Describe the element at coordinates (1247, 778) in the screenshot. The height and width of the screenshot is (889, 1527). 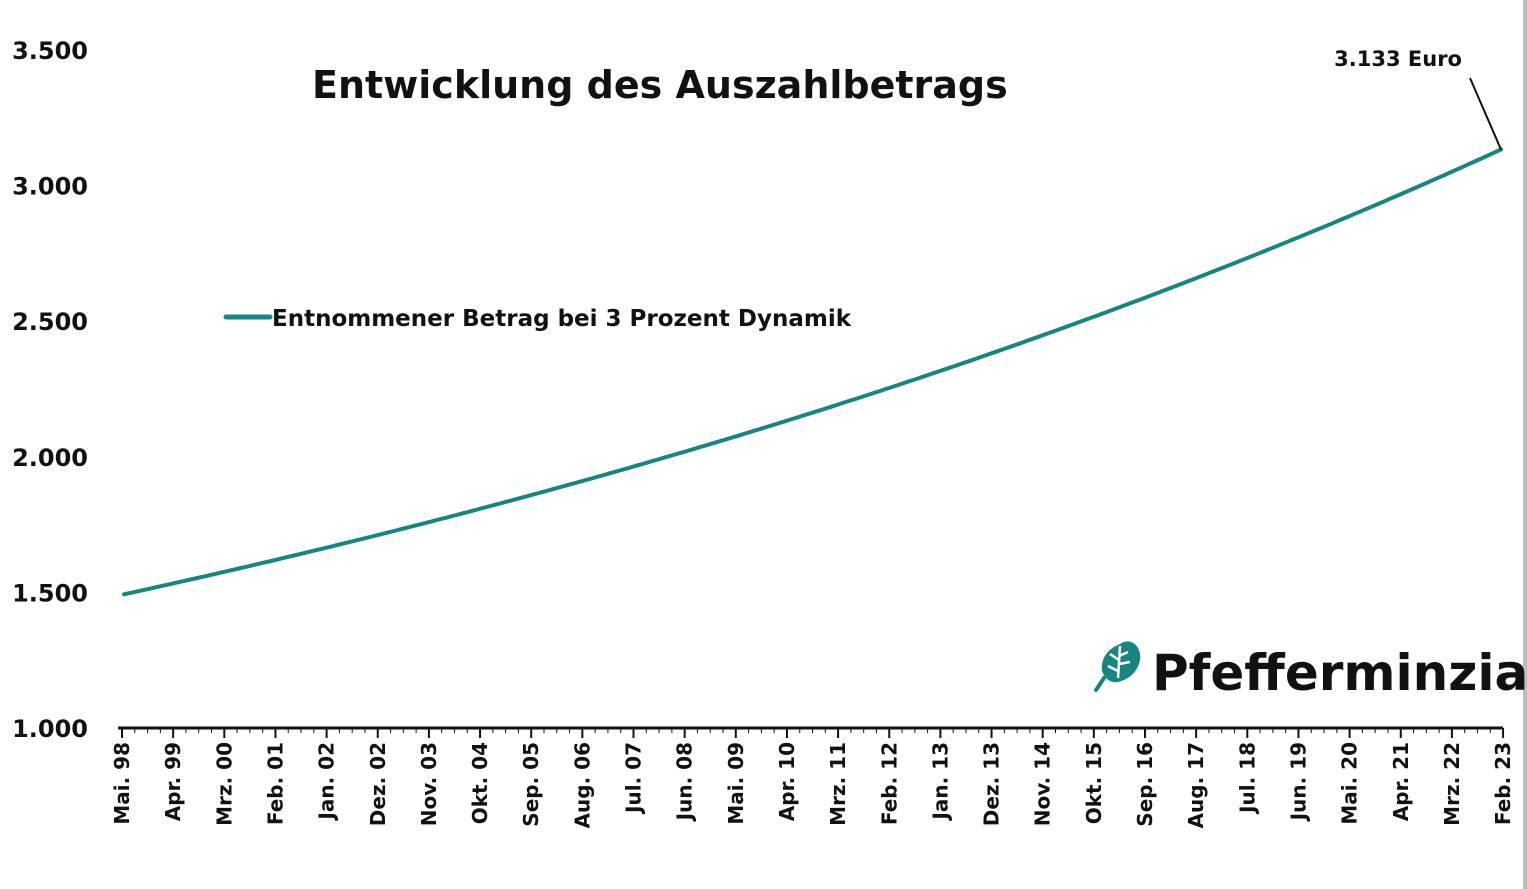
I see `x-tick-label: Jul. 18` at that location.